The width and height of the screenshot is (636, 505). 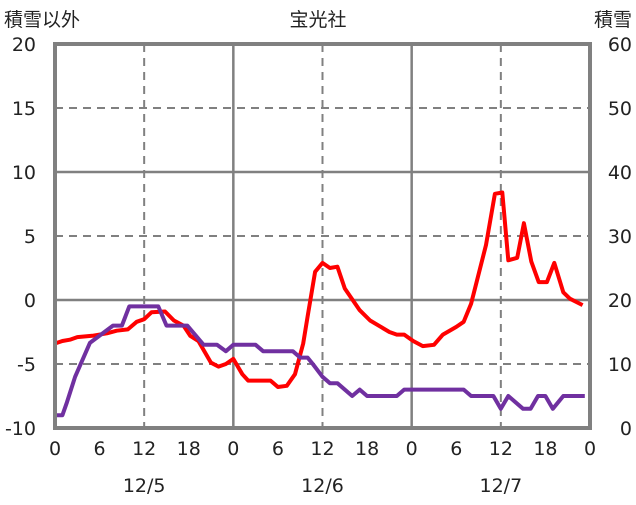 What do you see at coordinates (322, 486) in the screenshot?
I see `date-label: 12/6` at bounding box center [322, 486].